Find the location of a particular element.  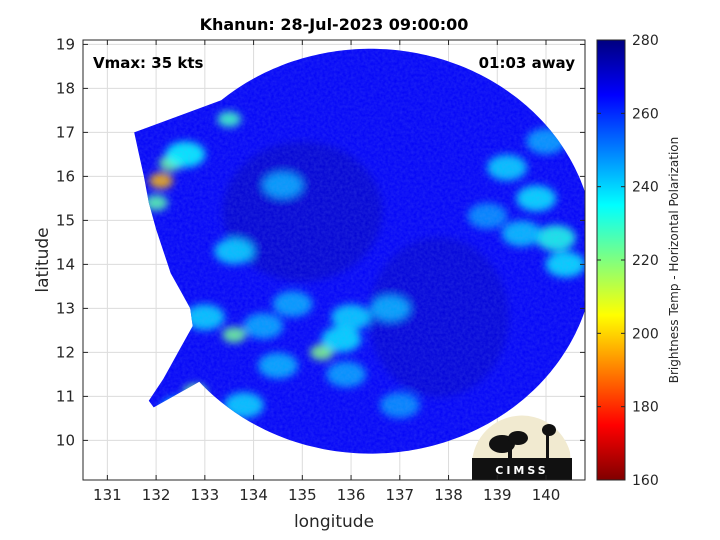

x-tick-label: 140 is located at coordinates (546, 495).